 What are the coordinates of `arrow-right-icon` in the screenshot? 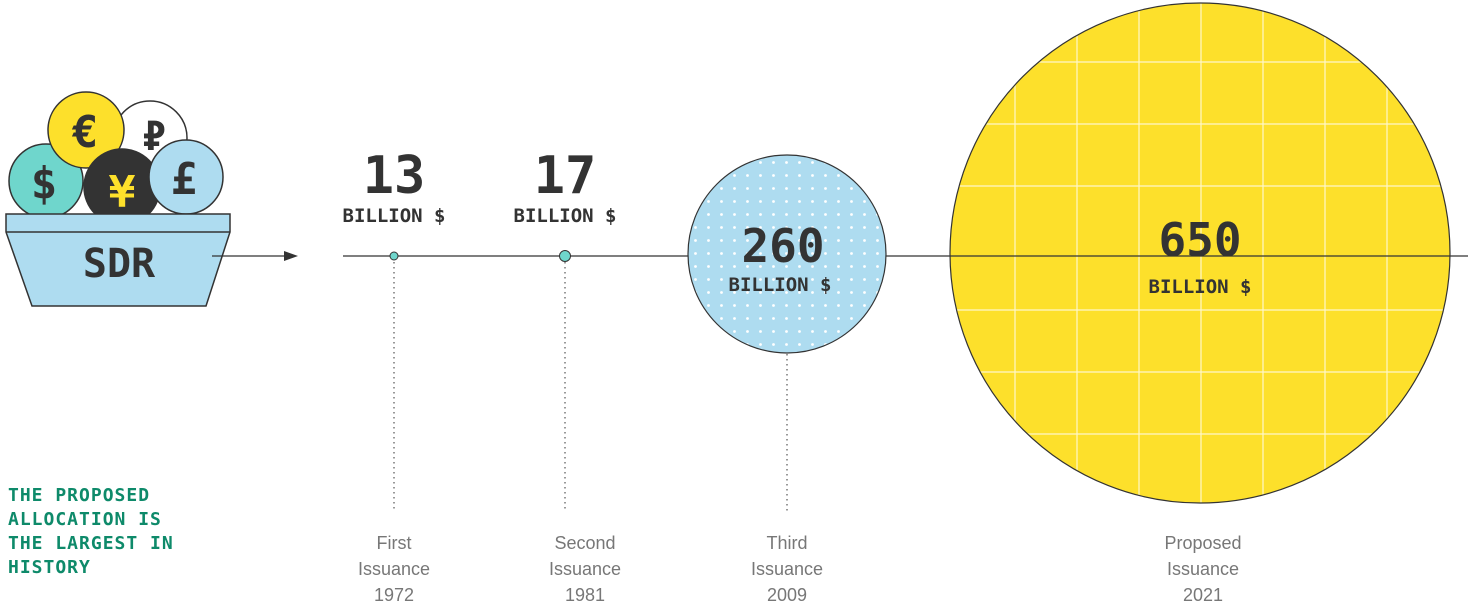 It's located at (255, 256).